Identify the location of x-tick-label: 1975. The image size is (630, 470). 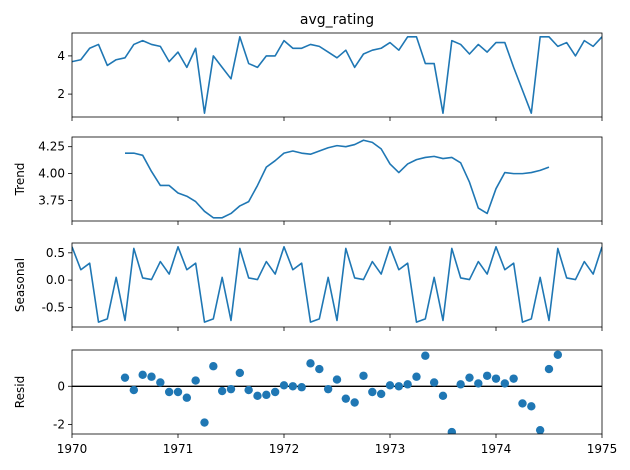
(602, 449).